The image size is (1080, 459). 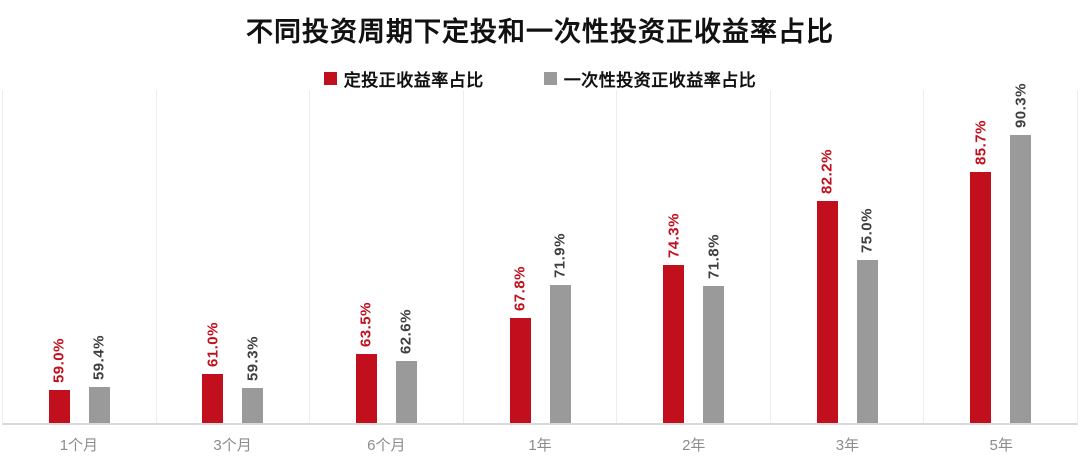 What do you see at coordinates (560, 328) in the screenshot?
I see `bar-lumpsum: 71.9%` at bounding box center [560, 328].